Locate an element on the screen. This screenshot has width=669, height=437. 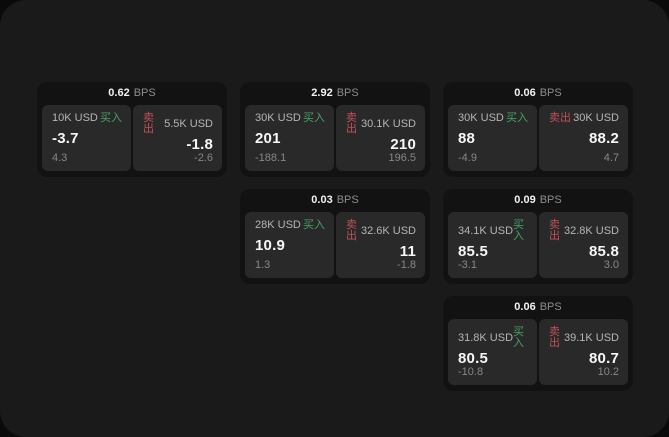
buy-sub-value: 1.3 is located at coordinates (263, 265).